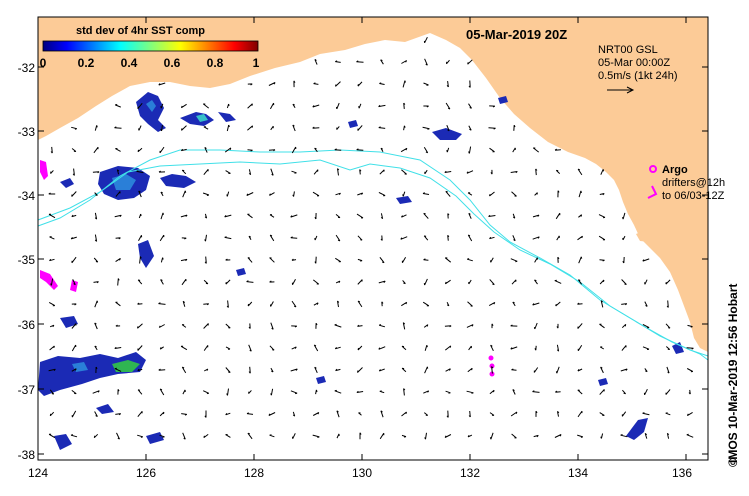 The image size is (749, 496). Describe the element at coordinates (86, 63) in the screenshot. I see `colorbar-tick: 0.2` at that location.